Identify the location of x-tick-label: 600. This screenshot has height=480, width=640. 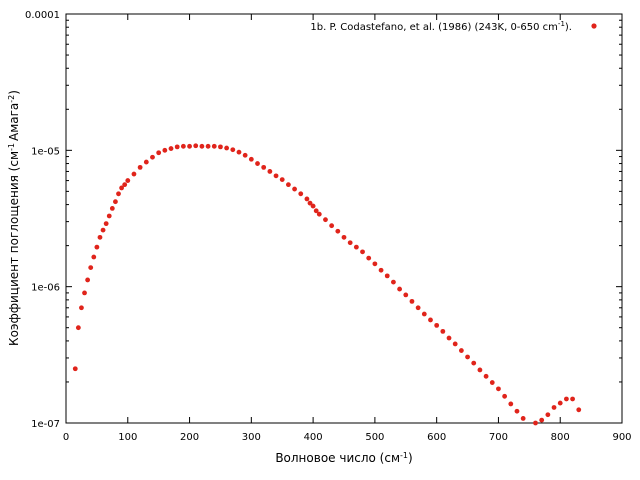
(436, 437).